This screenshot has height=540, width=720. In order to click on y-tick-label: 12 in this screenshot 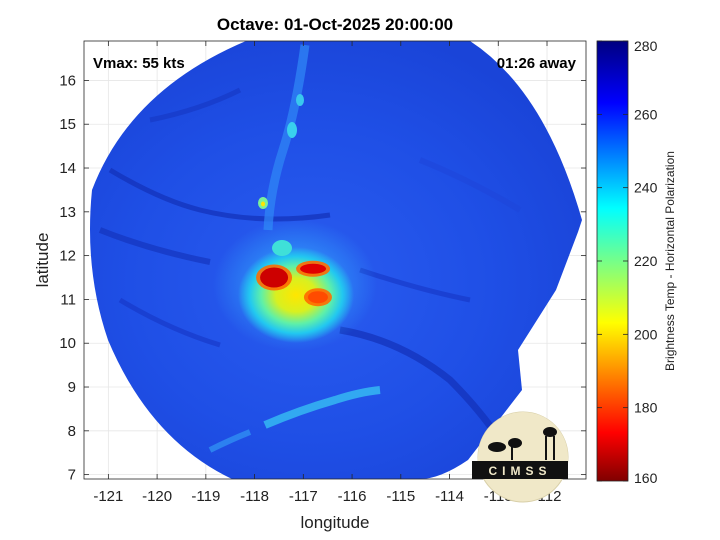, I will do `click(67, 256)`.